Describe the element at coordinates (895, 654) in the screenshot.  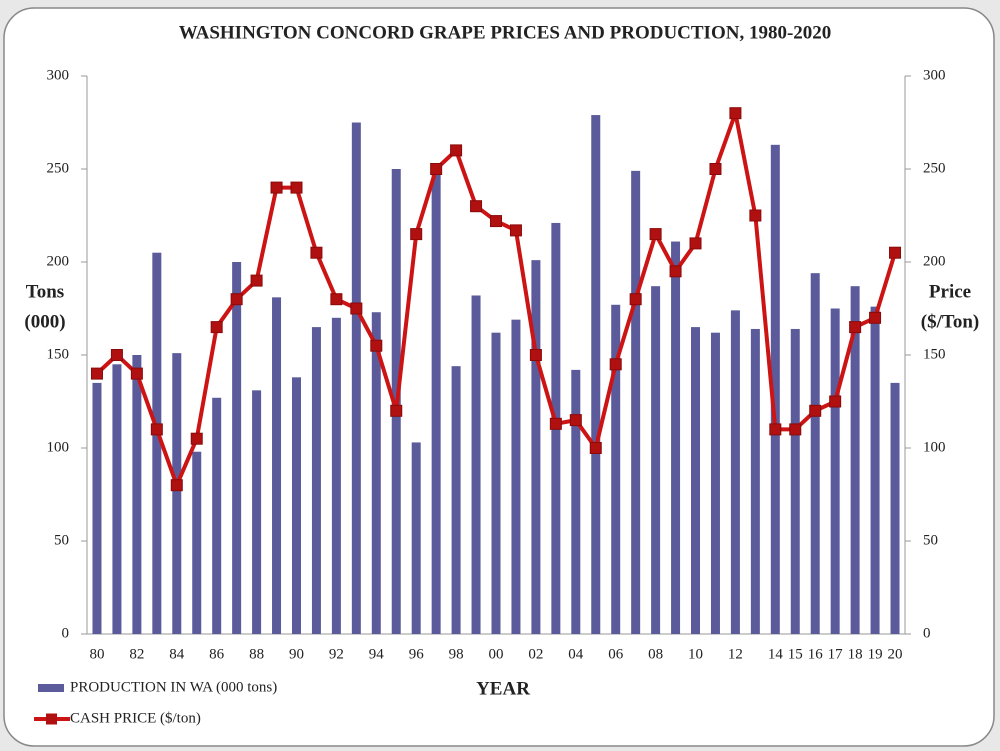
I see `x-tick-label: 20` at that location.